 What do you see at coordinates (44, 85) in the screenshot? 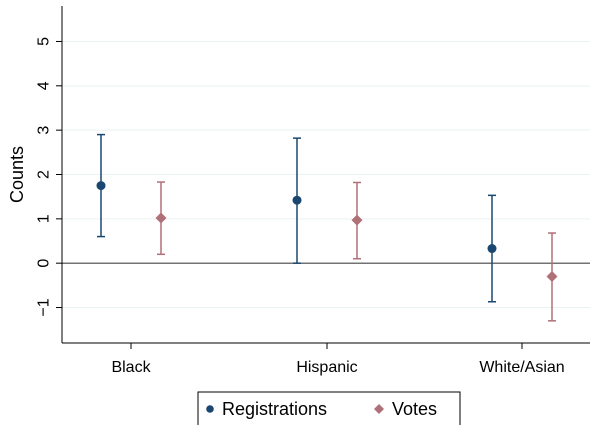
I see `y-tick-label: 4` at bounding box center [44, 85].